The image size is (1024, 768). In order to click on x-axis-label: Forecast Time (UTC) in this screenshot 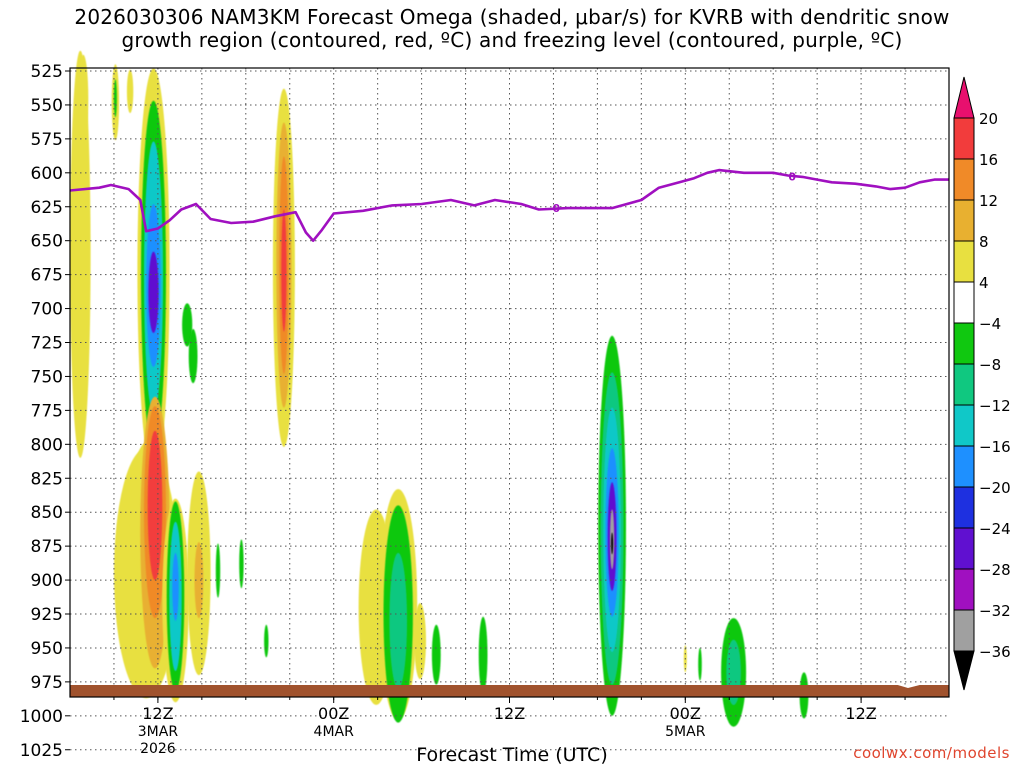, I will do `click(512, 755)`.